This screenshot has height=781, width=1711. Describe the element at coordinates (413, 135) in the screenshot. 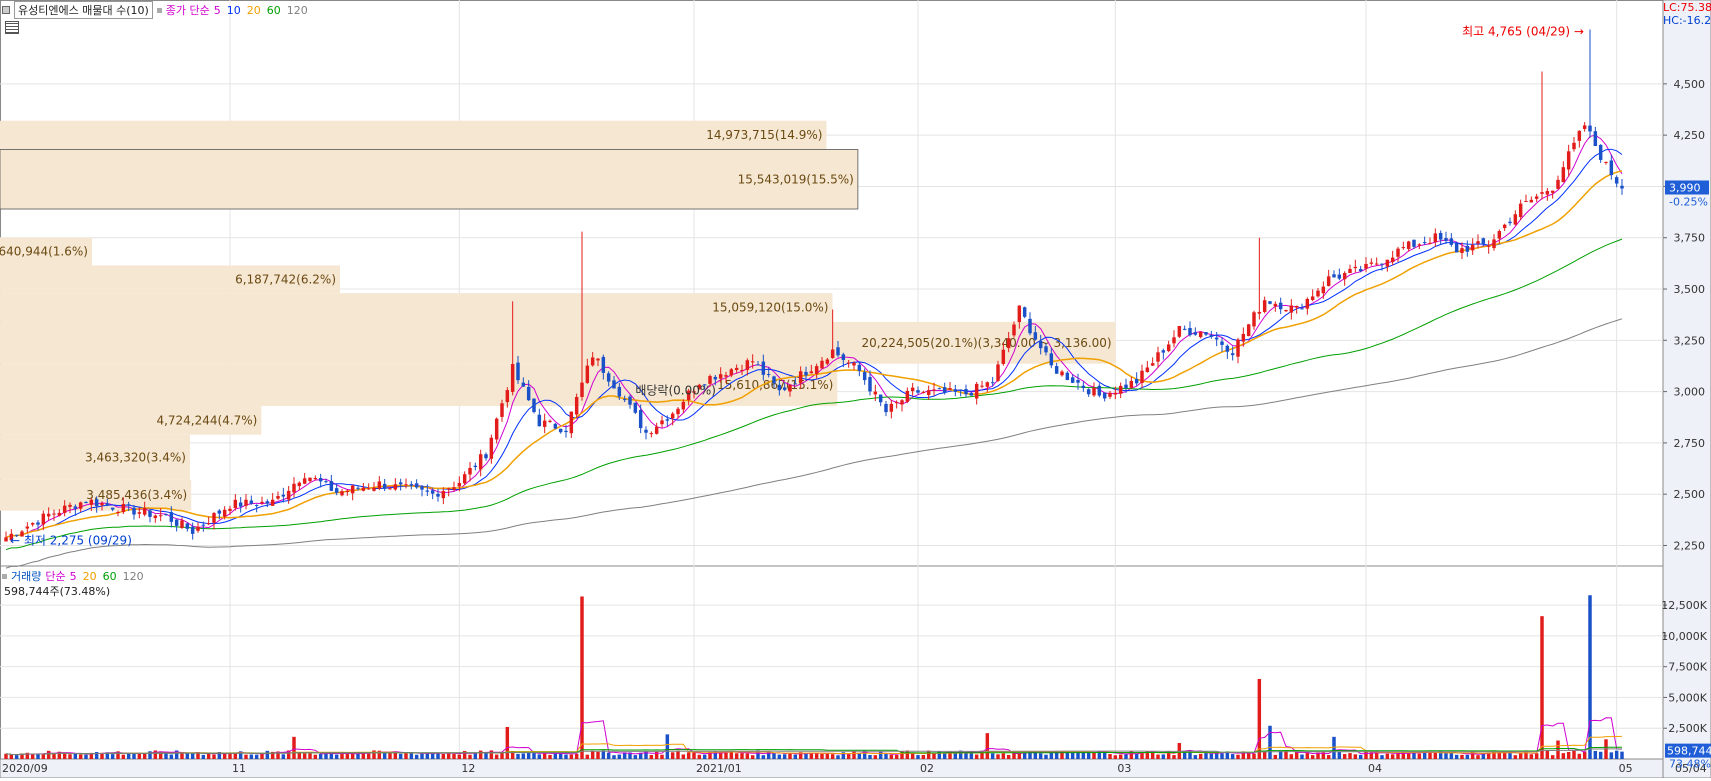

I see `volume-profile-bar` at that location.